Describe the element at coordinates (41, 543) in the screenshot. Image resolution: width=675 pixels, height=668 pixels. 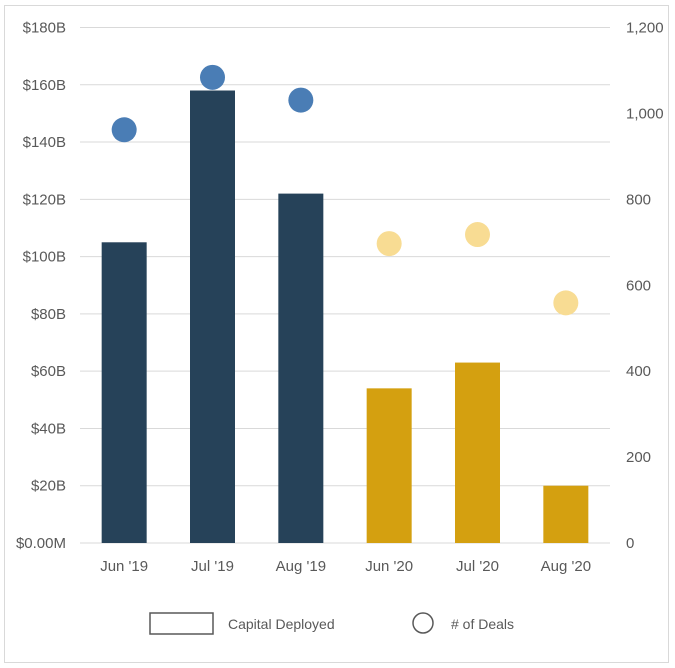
I see `left-axis-tick-label: $0.00M` at that location.